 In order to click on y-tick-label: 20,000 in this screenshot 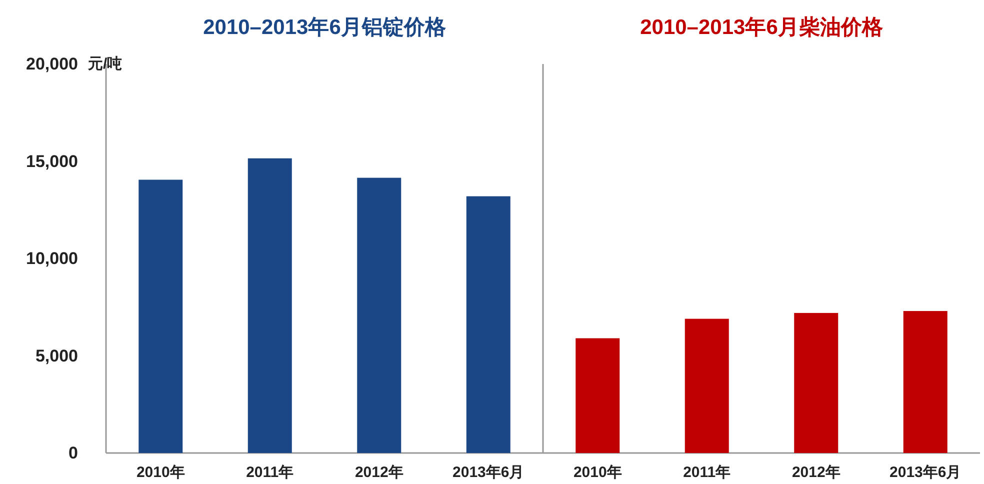, I will do `click(52, 64)`.